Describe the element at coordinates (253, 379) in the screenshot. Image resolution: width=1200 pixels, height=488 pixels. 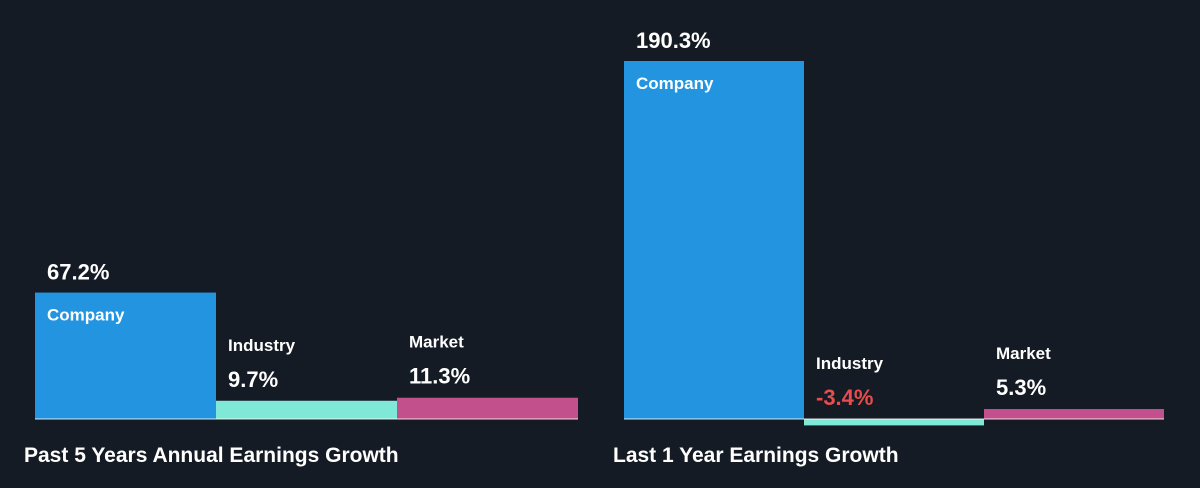
I see `value-label-industry-past-5-years: 9.7%` at that location.